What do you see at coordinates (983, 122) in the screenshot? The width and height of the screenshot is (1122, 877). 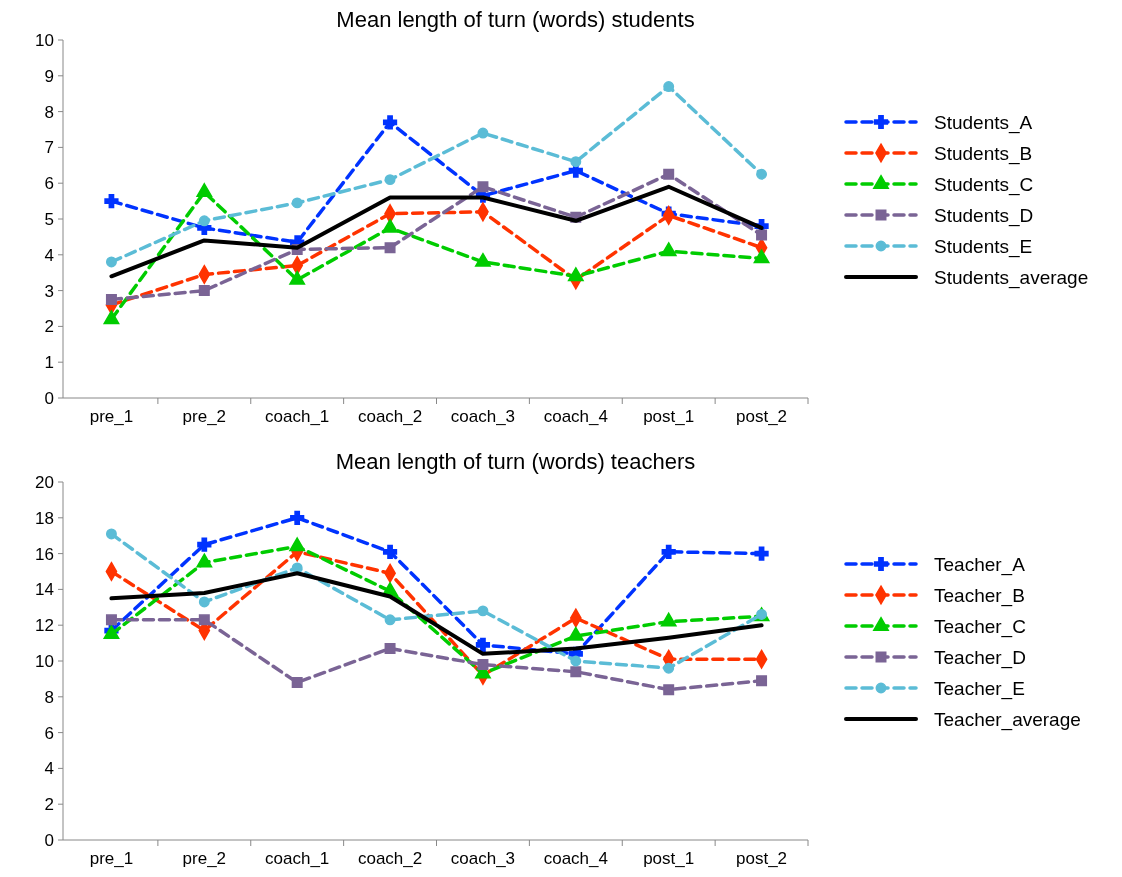 I see `legend-label: Students_A` at bounding box center [983, 122].